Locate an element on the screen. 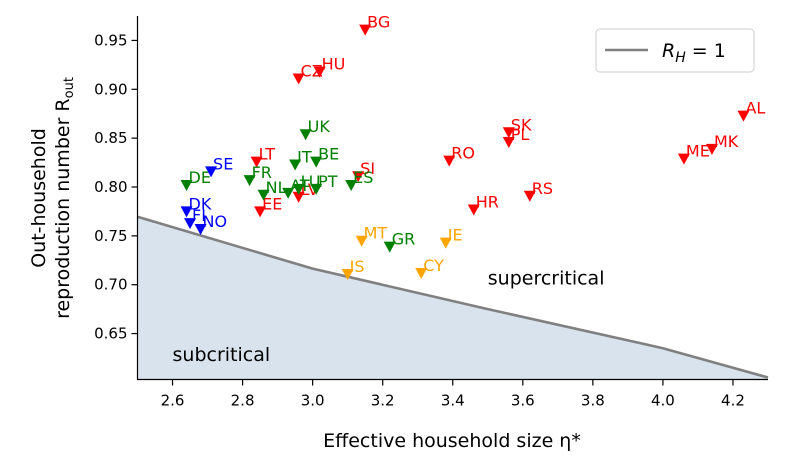  point-label-gr: GR is located at coordinates (404, 239).